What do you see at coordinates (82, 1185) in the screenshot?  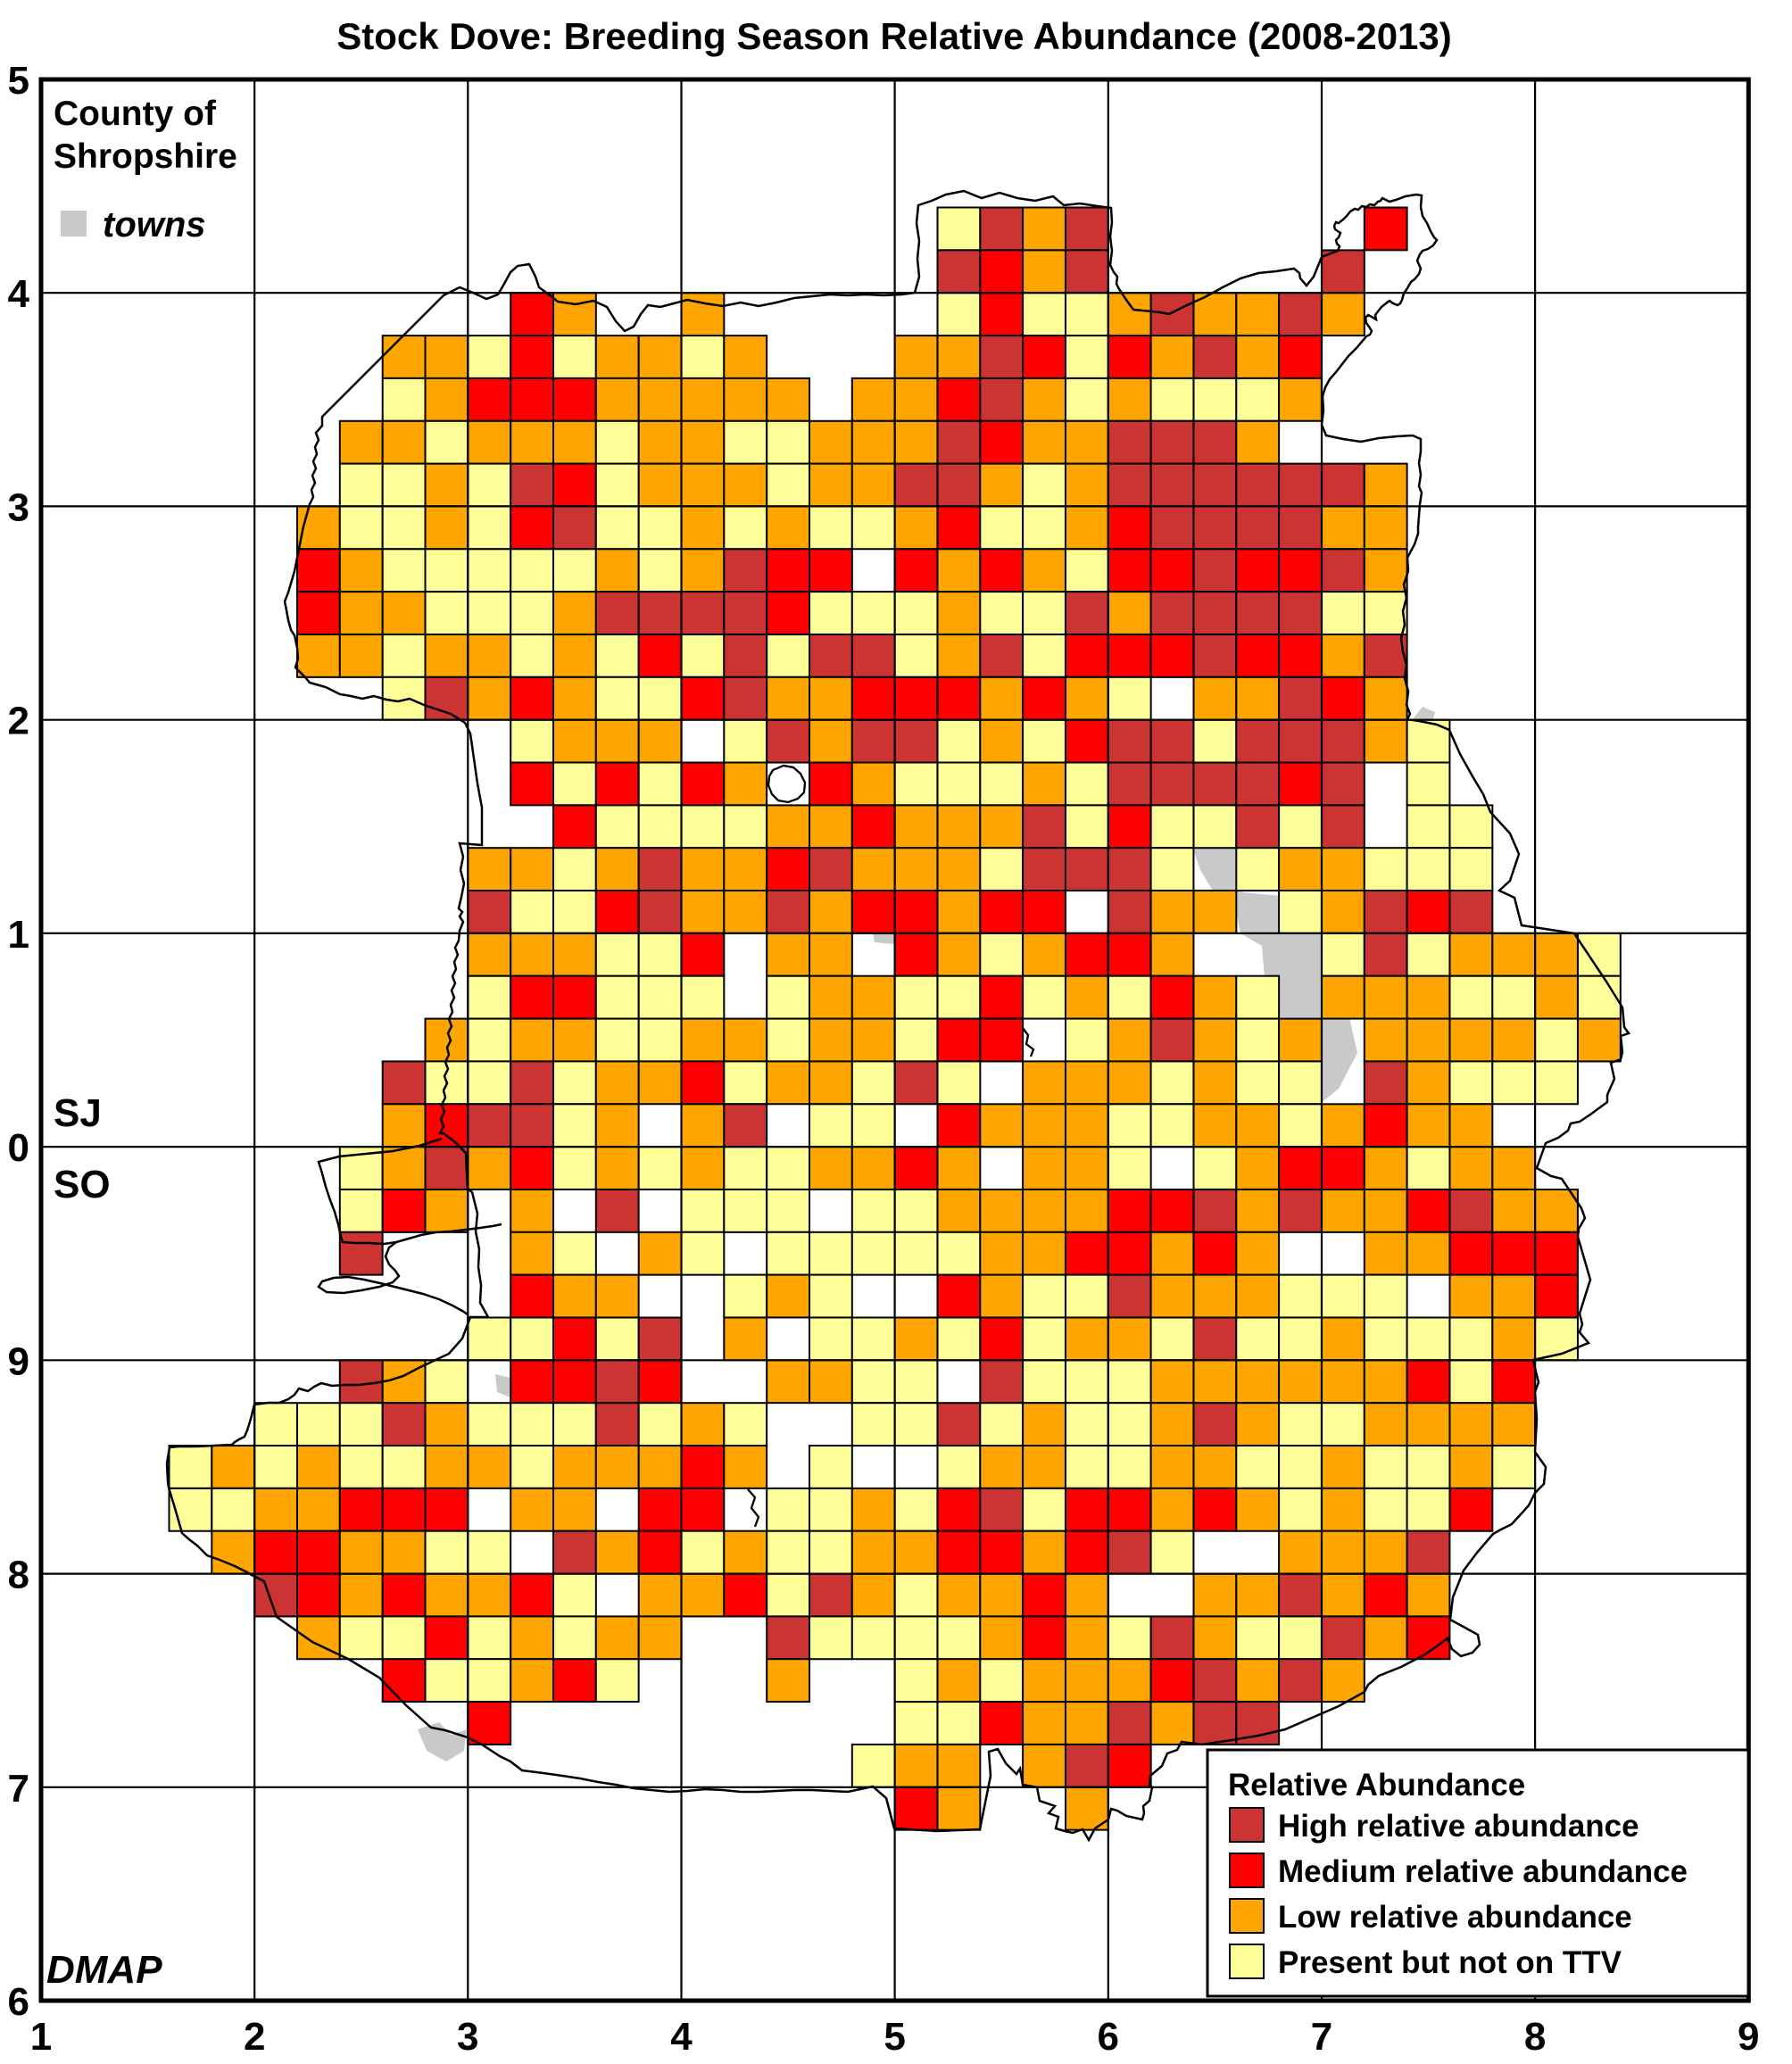 I see `svg-text: SO` at bounding box center [82, 1185].